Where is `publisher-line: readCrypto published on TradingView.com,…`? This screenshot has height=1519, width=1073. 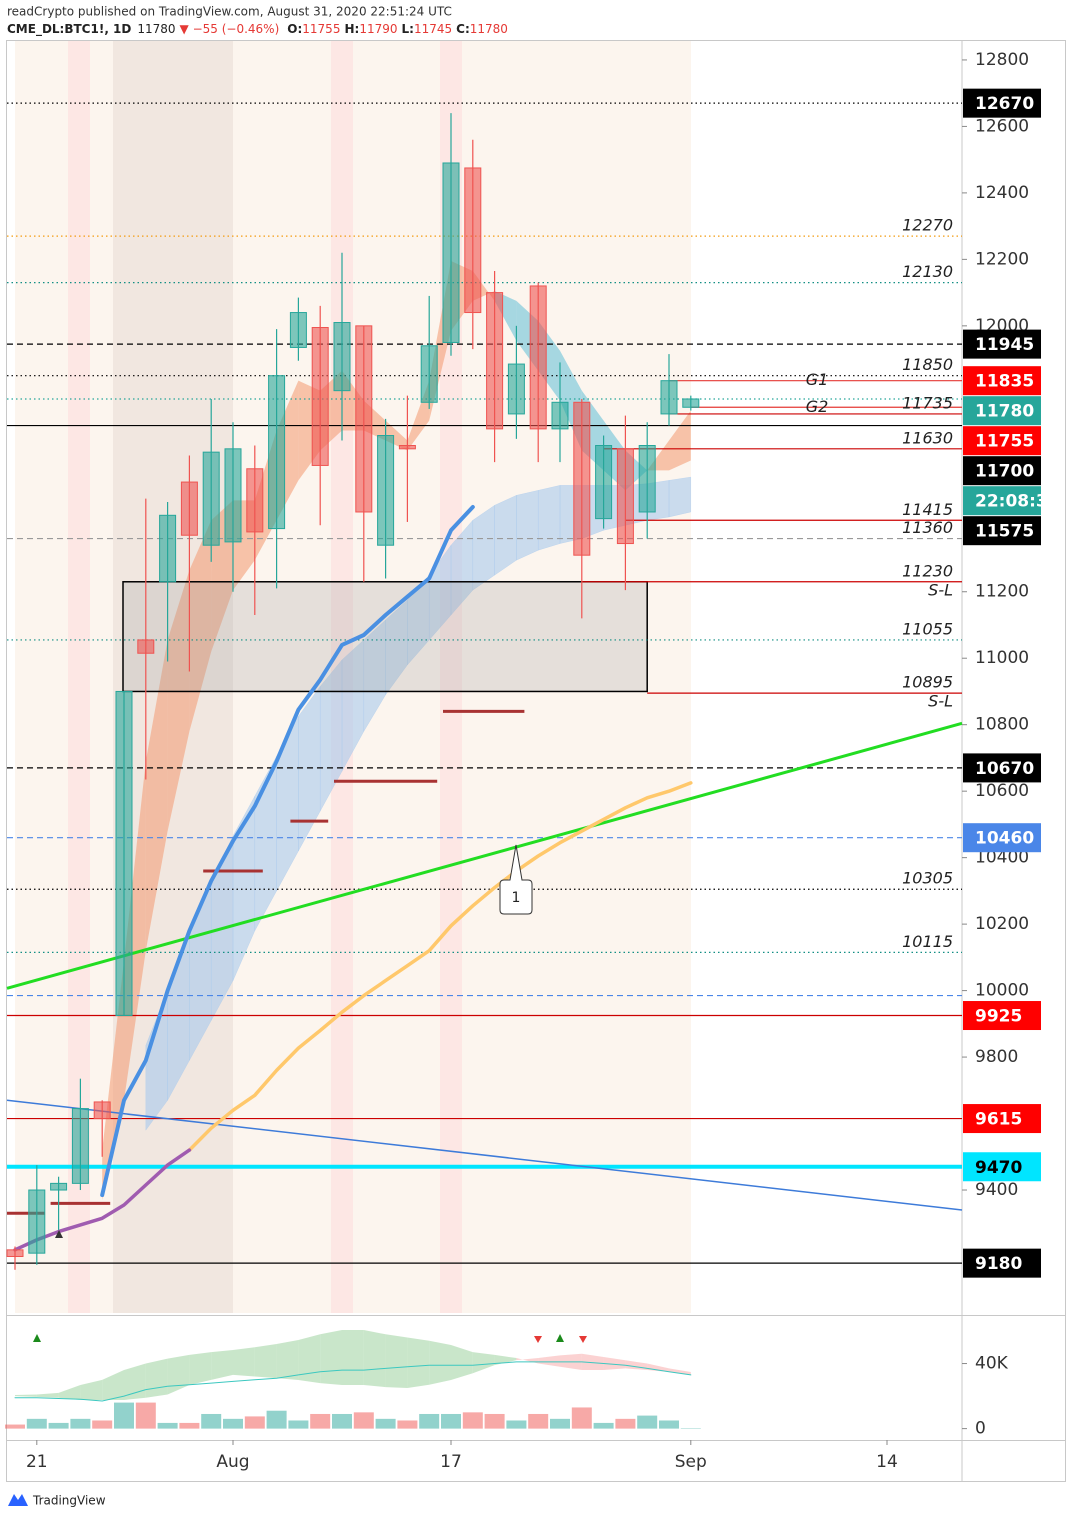 publisher-line: readCrypto published on TradingView.com,… is located at coordinates (229, 12).